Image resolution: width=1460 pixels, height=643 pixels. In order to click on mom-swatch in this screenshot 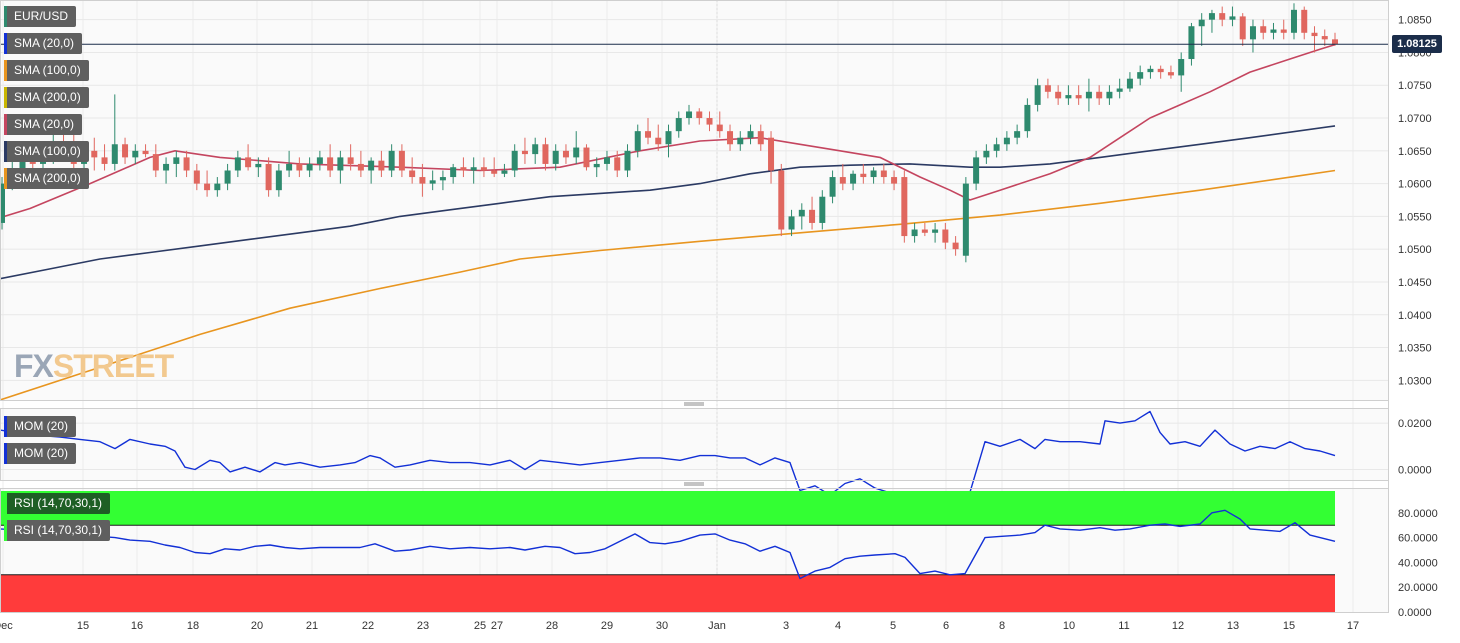, I will do `click(5, 426)`.